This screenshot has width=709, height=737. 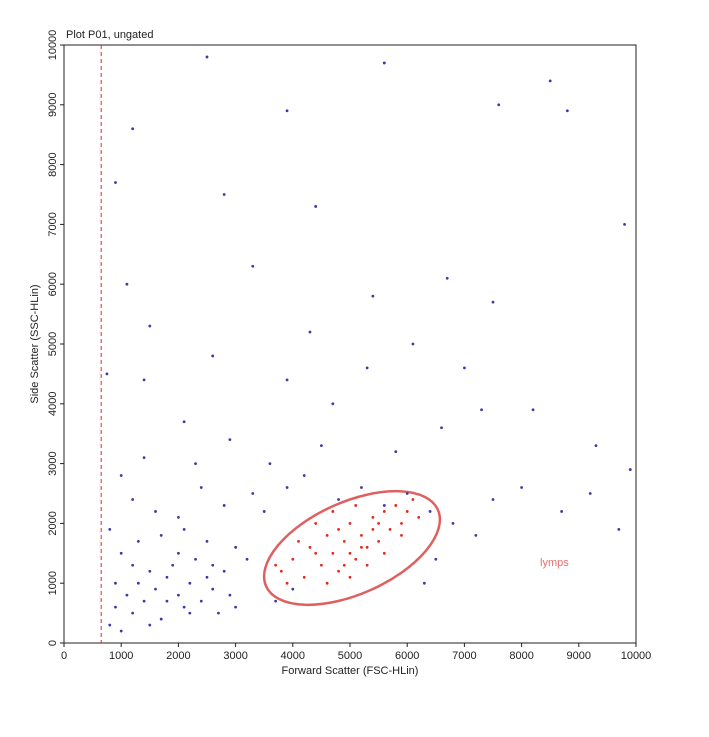 I want to click on y-tick-label: 3000, so click(x=53, y=463).